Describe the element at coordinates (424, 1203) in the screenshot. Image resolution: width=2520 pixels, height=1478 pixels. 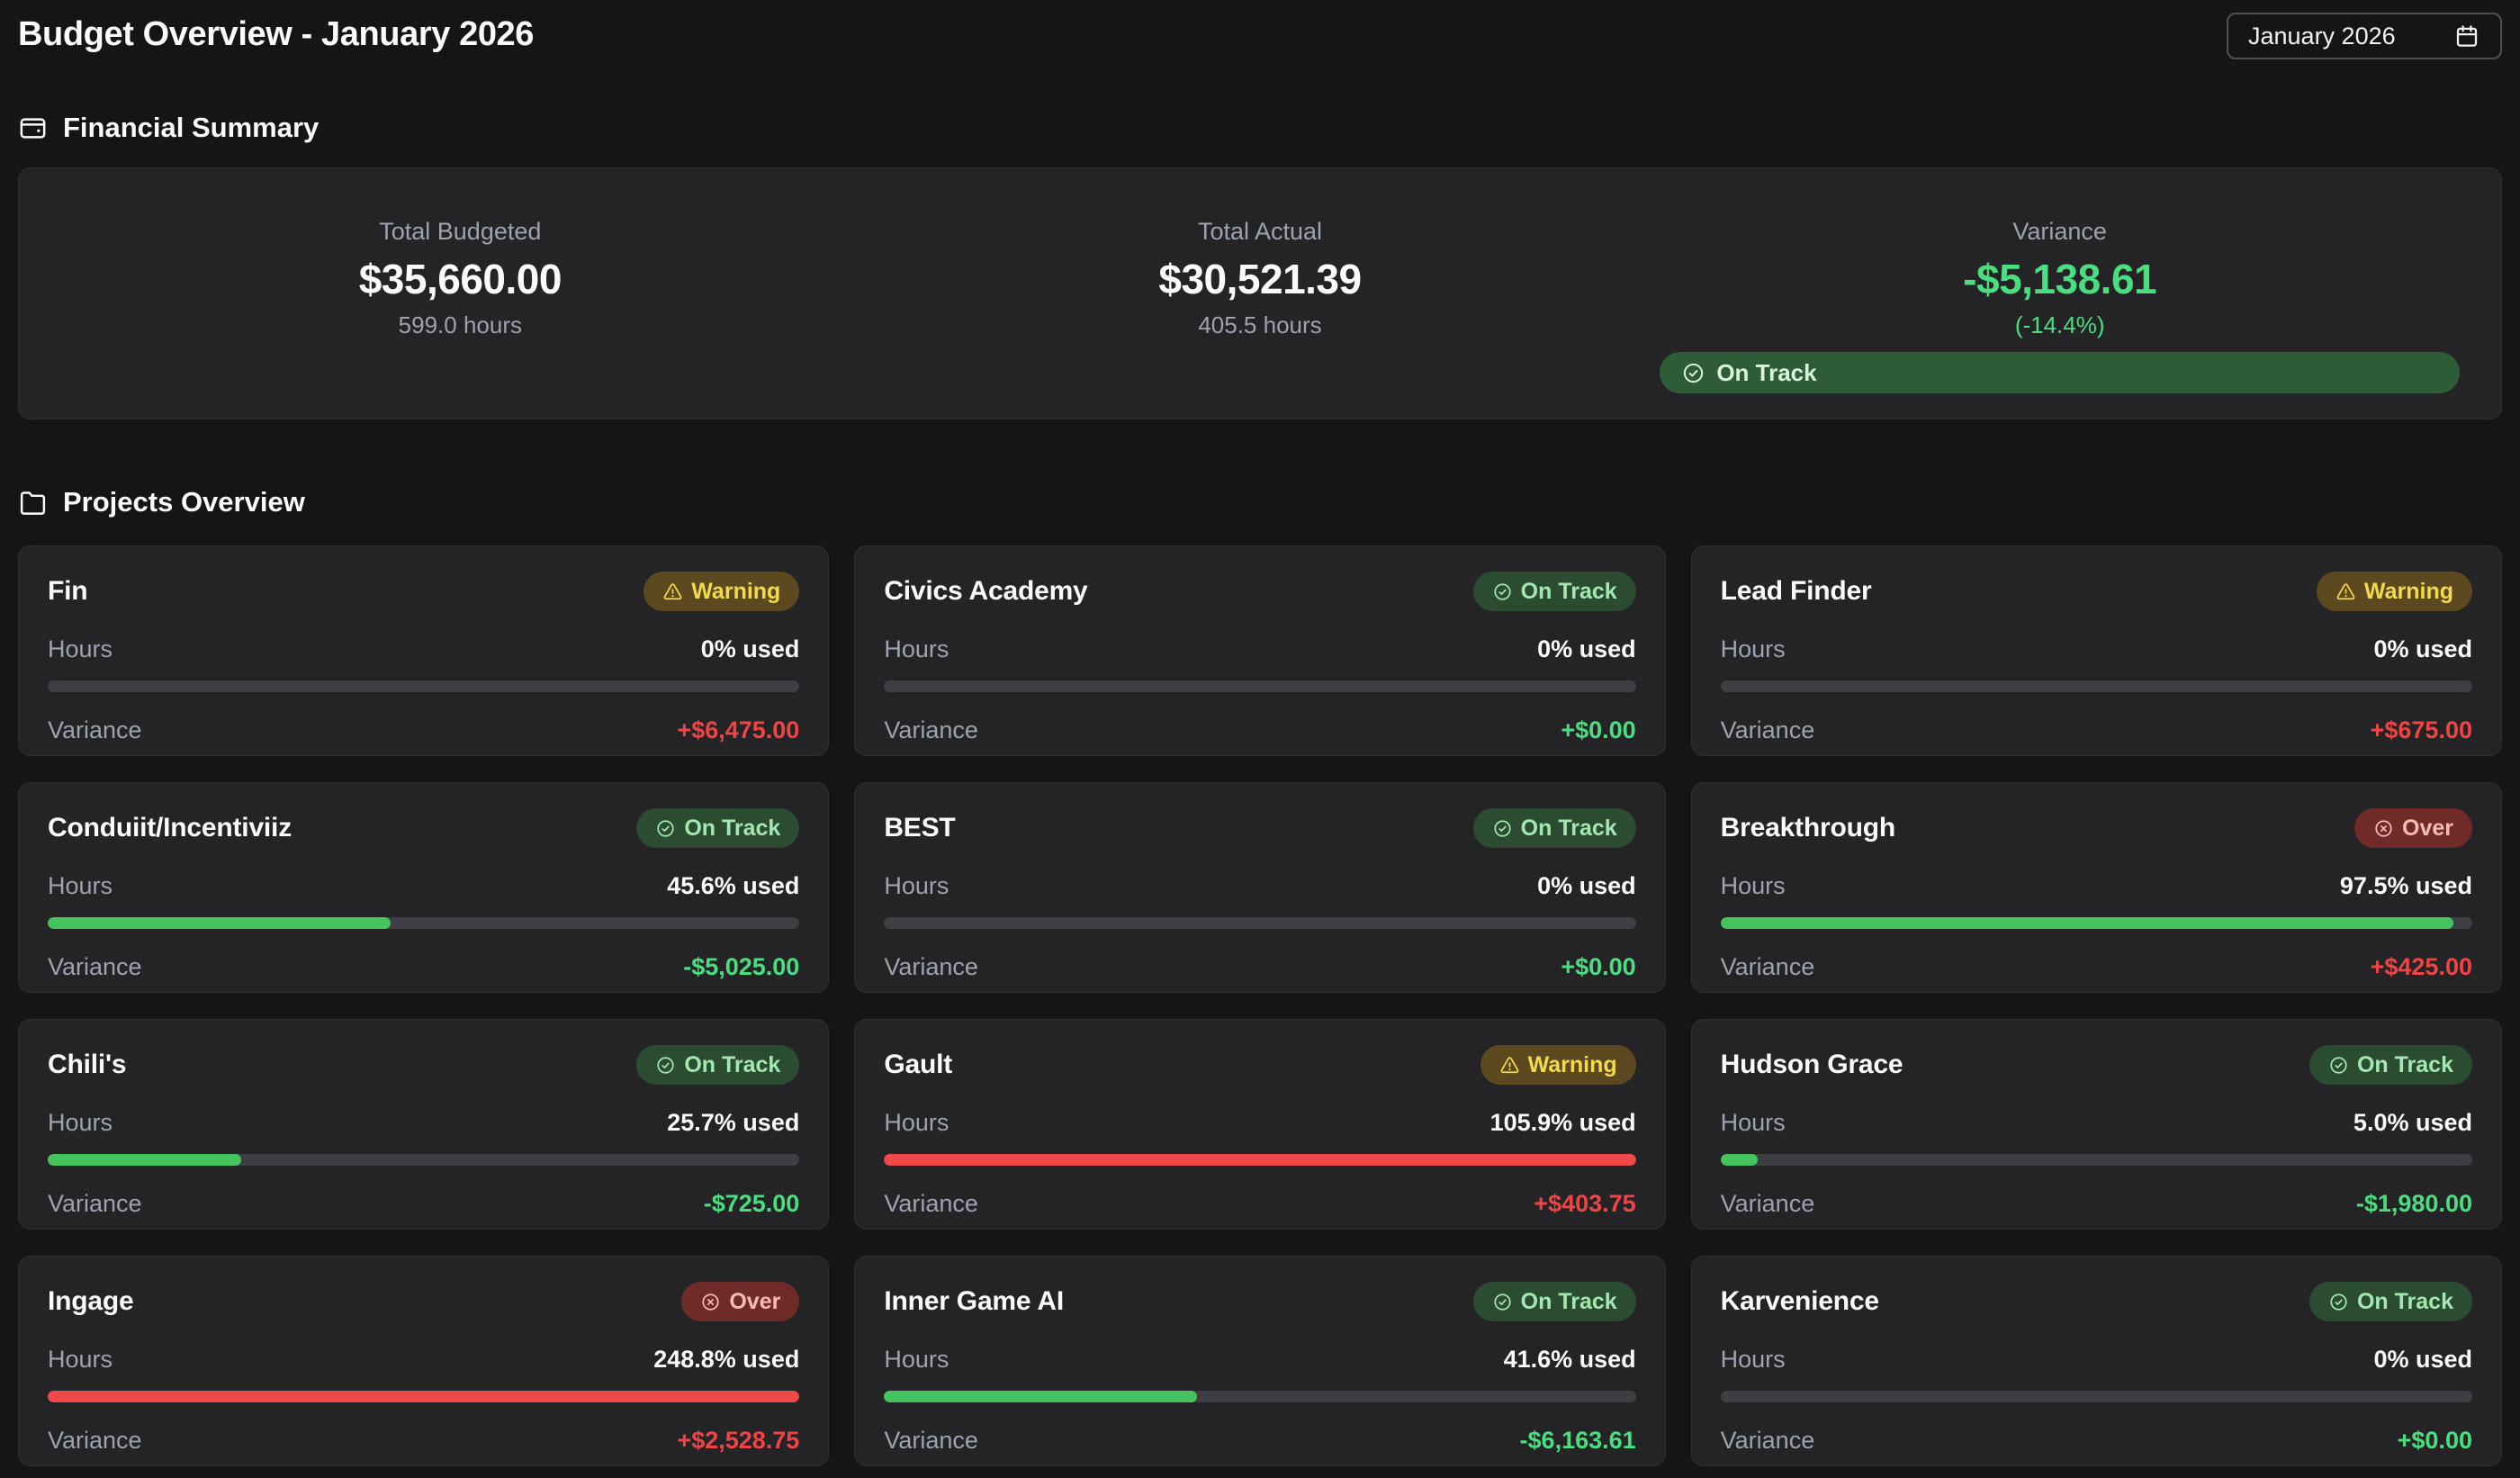
I see `variance-row: Variance -$725.00` at that location.